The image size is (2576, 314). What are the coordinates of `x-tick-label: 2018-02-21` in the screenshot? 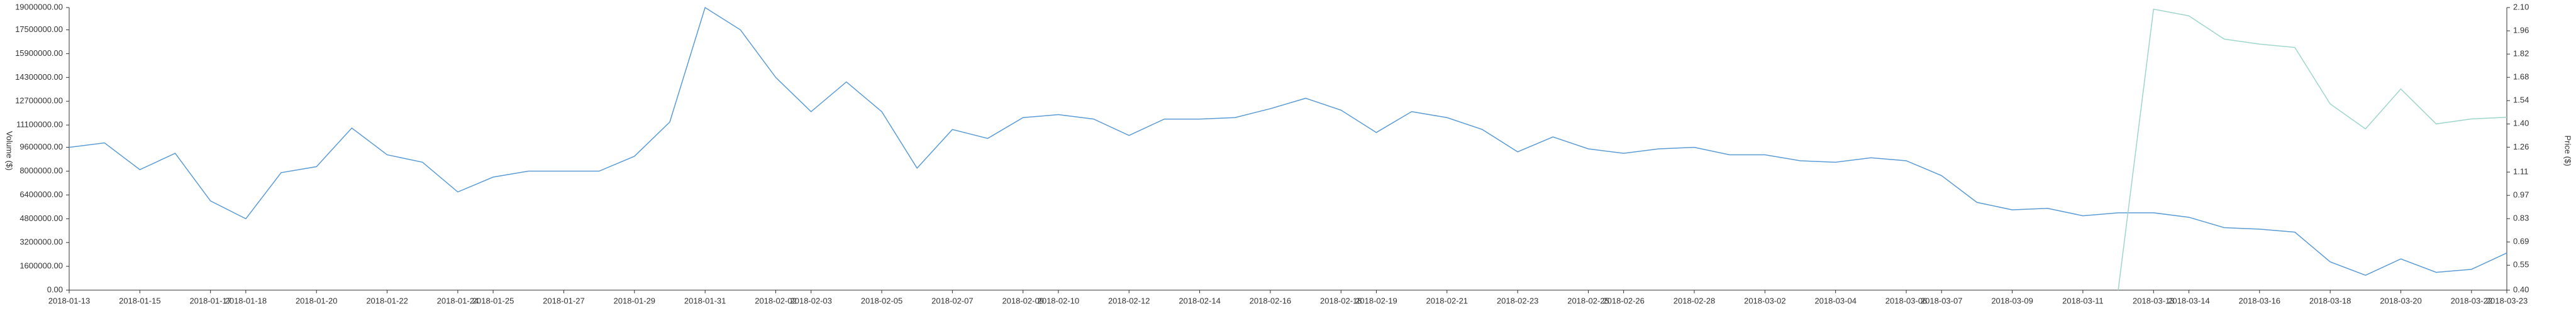 It's located at (1447, 301).